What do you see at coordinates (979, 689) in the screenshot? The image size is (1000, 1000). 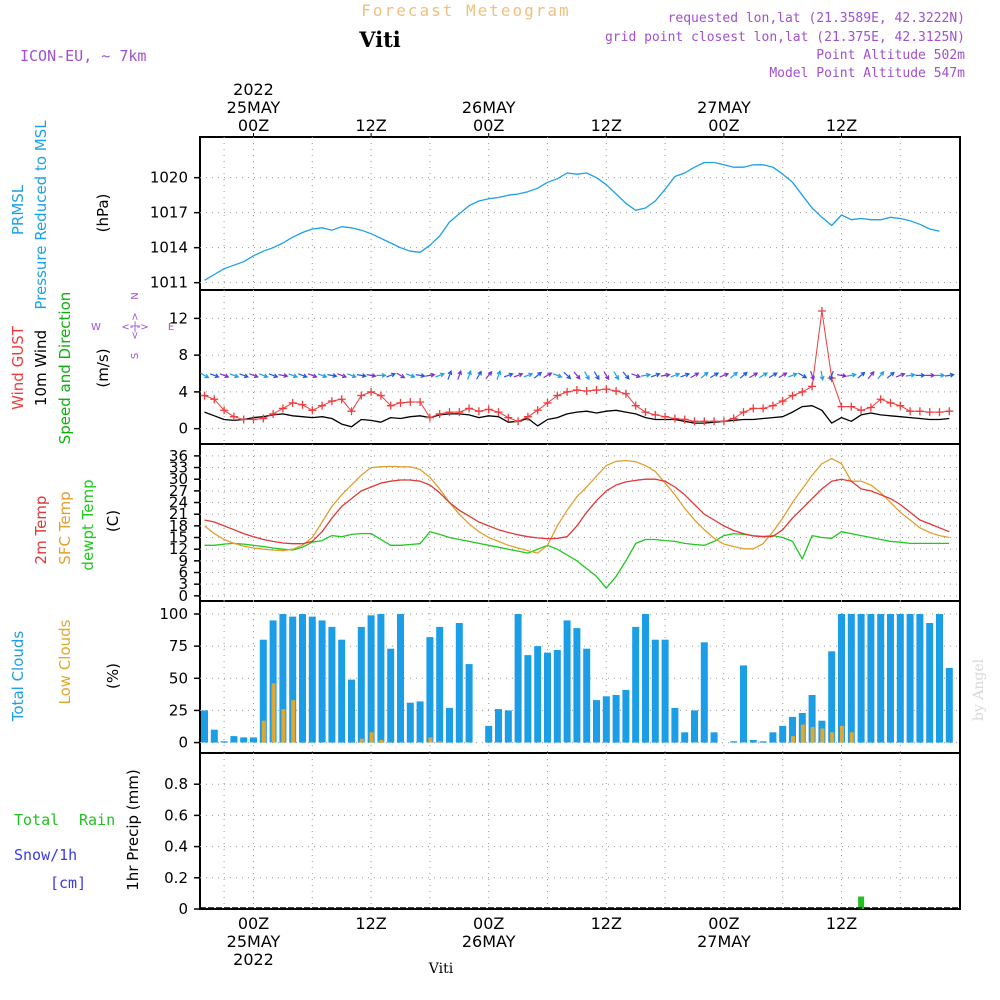 I see `watermark: by Angel` at bounding box center [979, 689].